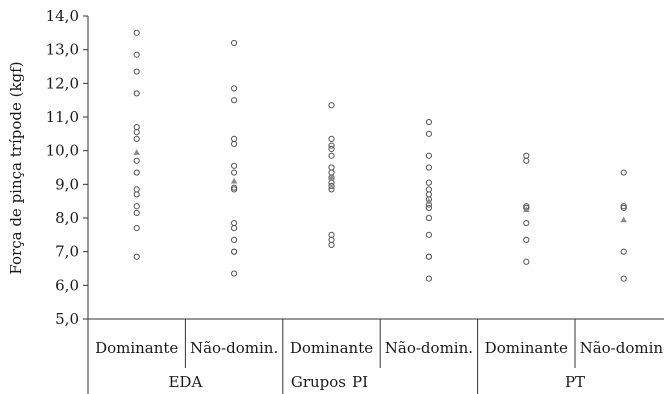 This screenshot has width=664, height=394. I want to click on category-dividers, so click(380, 356).